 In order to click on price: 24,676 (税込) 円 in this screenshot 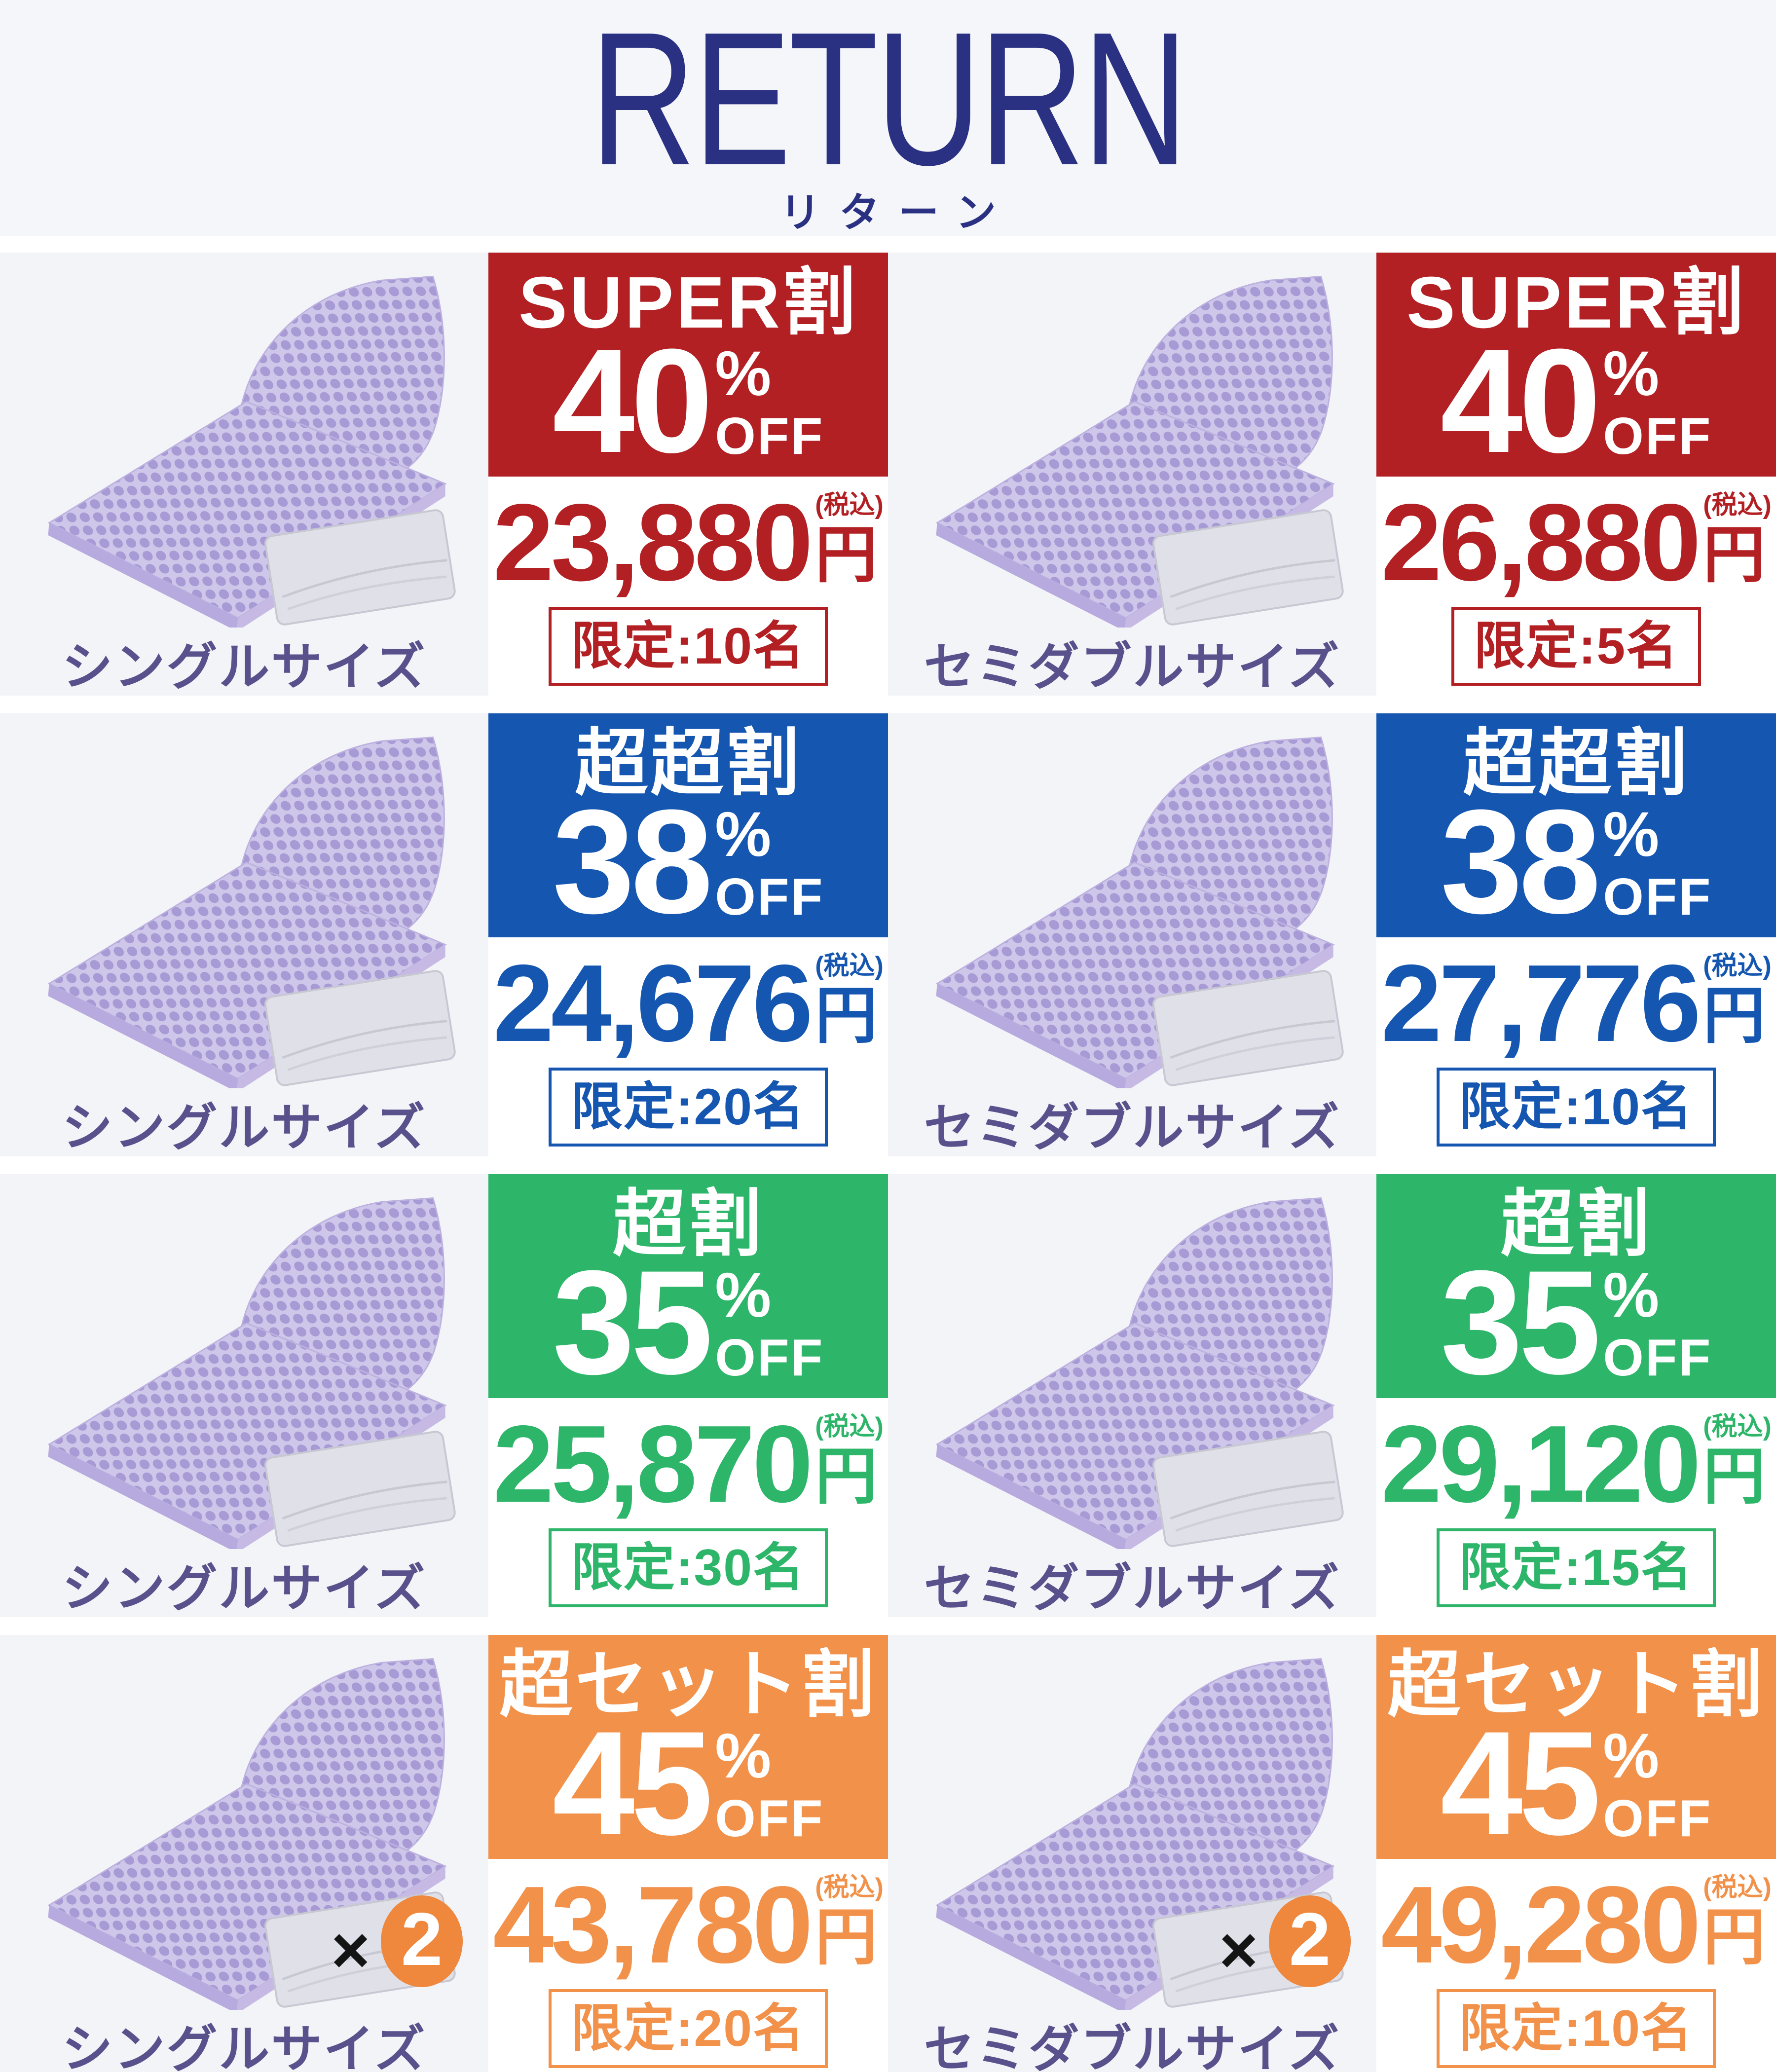, I will do `click(688, 1004)`.